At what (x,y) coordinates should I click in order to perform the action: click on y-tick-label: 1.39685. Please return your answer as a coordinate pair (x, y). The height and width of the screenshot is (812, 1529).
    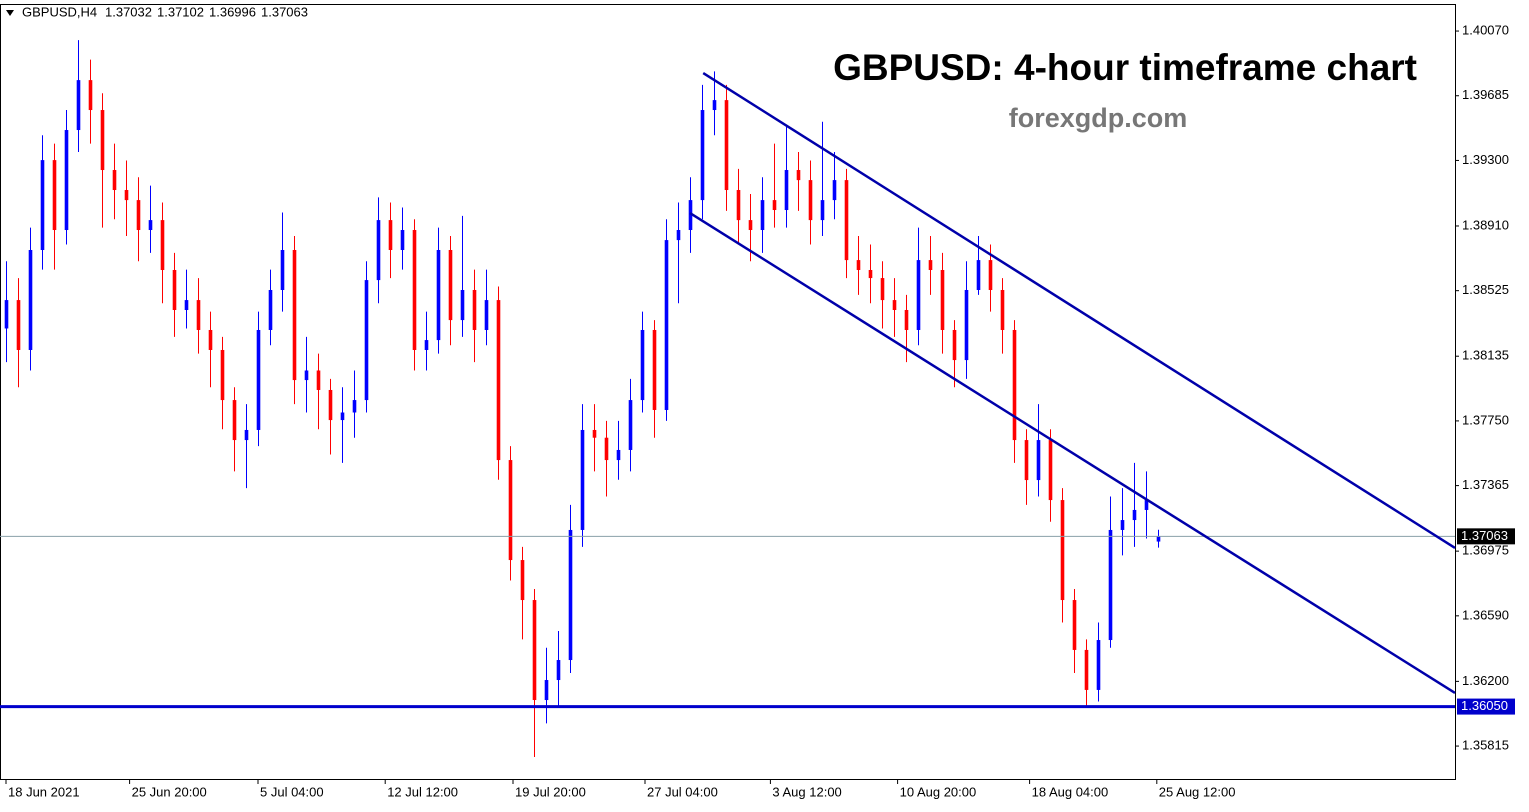
    Looking at the image, I should click on (1485, 94).